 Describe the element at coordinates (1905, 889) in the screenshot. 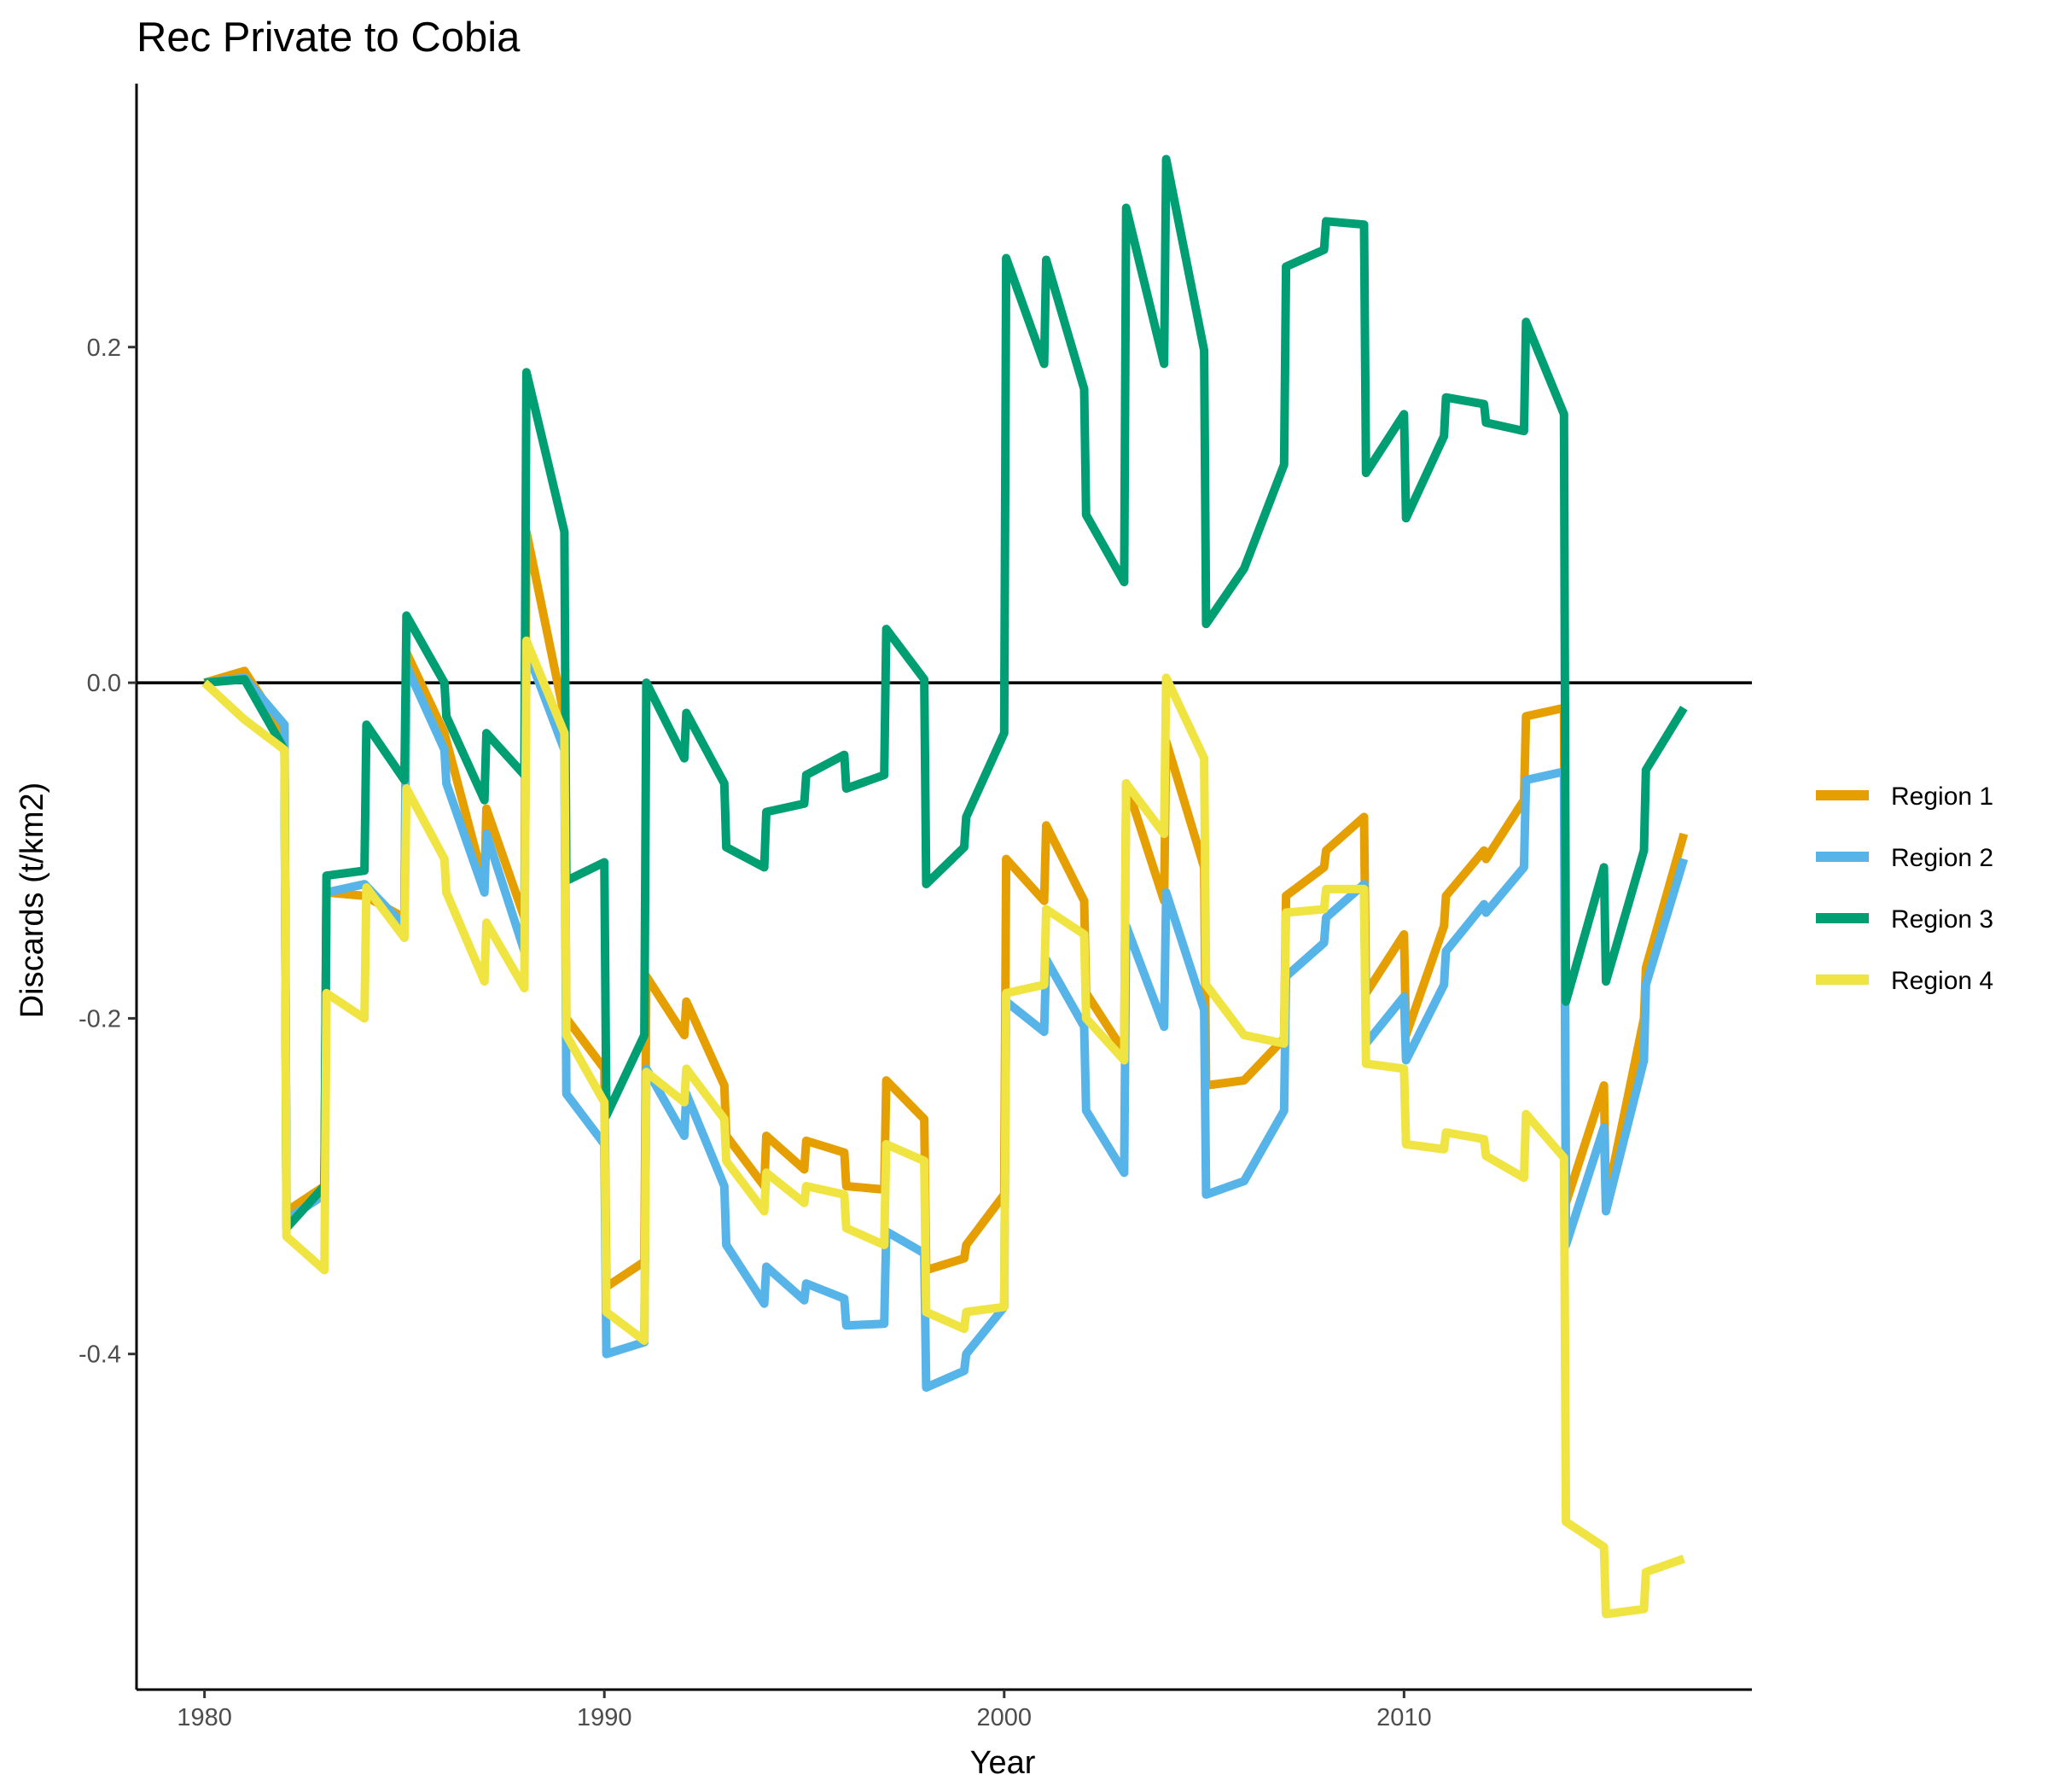

I see `legend: Region 1 Region 2 Region 3 Region 4` at that location.